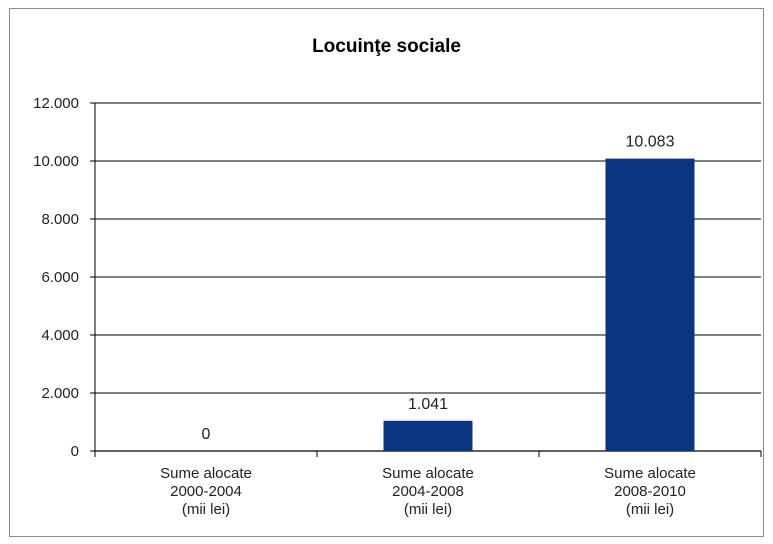 This screenshot has width=773, height=544. What do you see at coordinates (56, 161) in the screenshot?
I see `y-tick-label: 10.000` at bounding box center [56, 161].